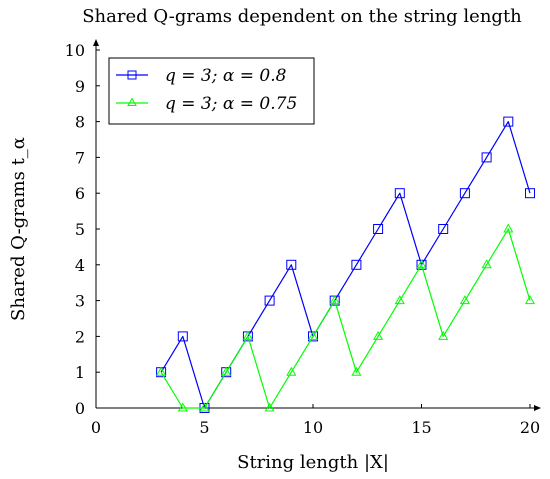 The height and width of the screenshot is (479, 550). I want to click on legend-label-1: q = 3; α = 0.75, so click(231, 104).